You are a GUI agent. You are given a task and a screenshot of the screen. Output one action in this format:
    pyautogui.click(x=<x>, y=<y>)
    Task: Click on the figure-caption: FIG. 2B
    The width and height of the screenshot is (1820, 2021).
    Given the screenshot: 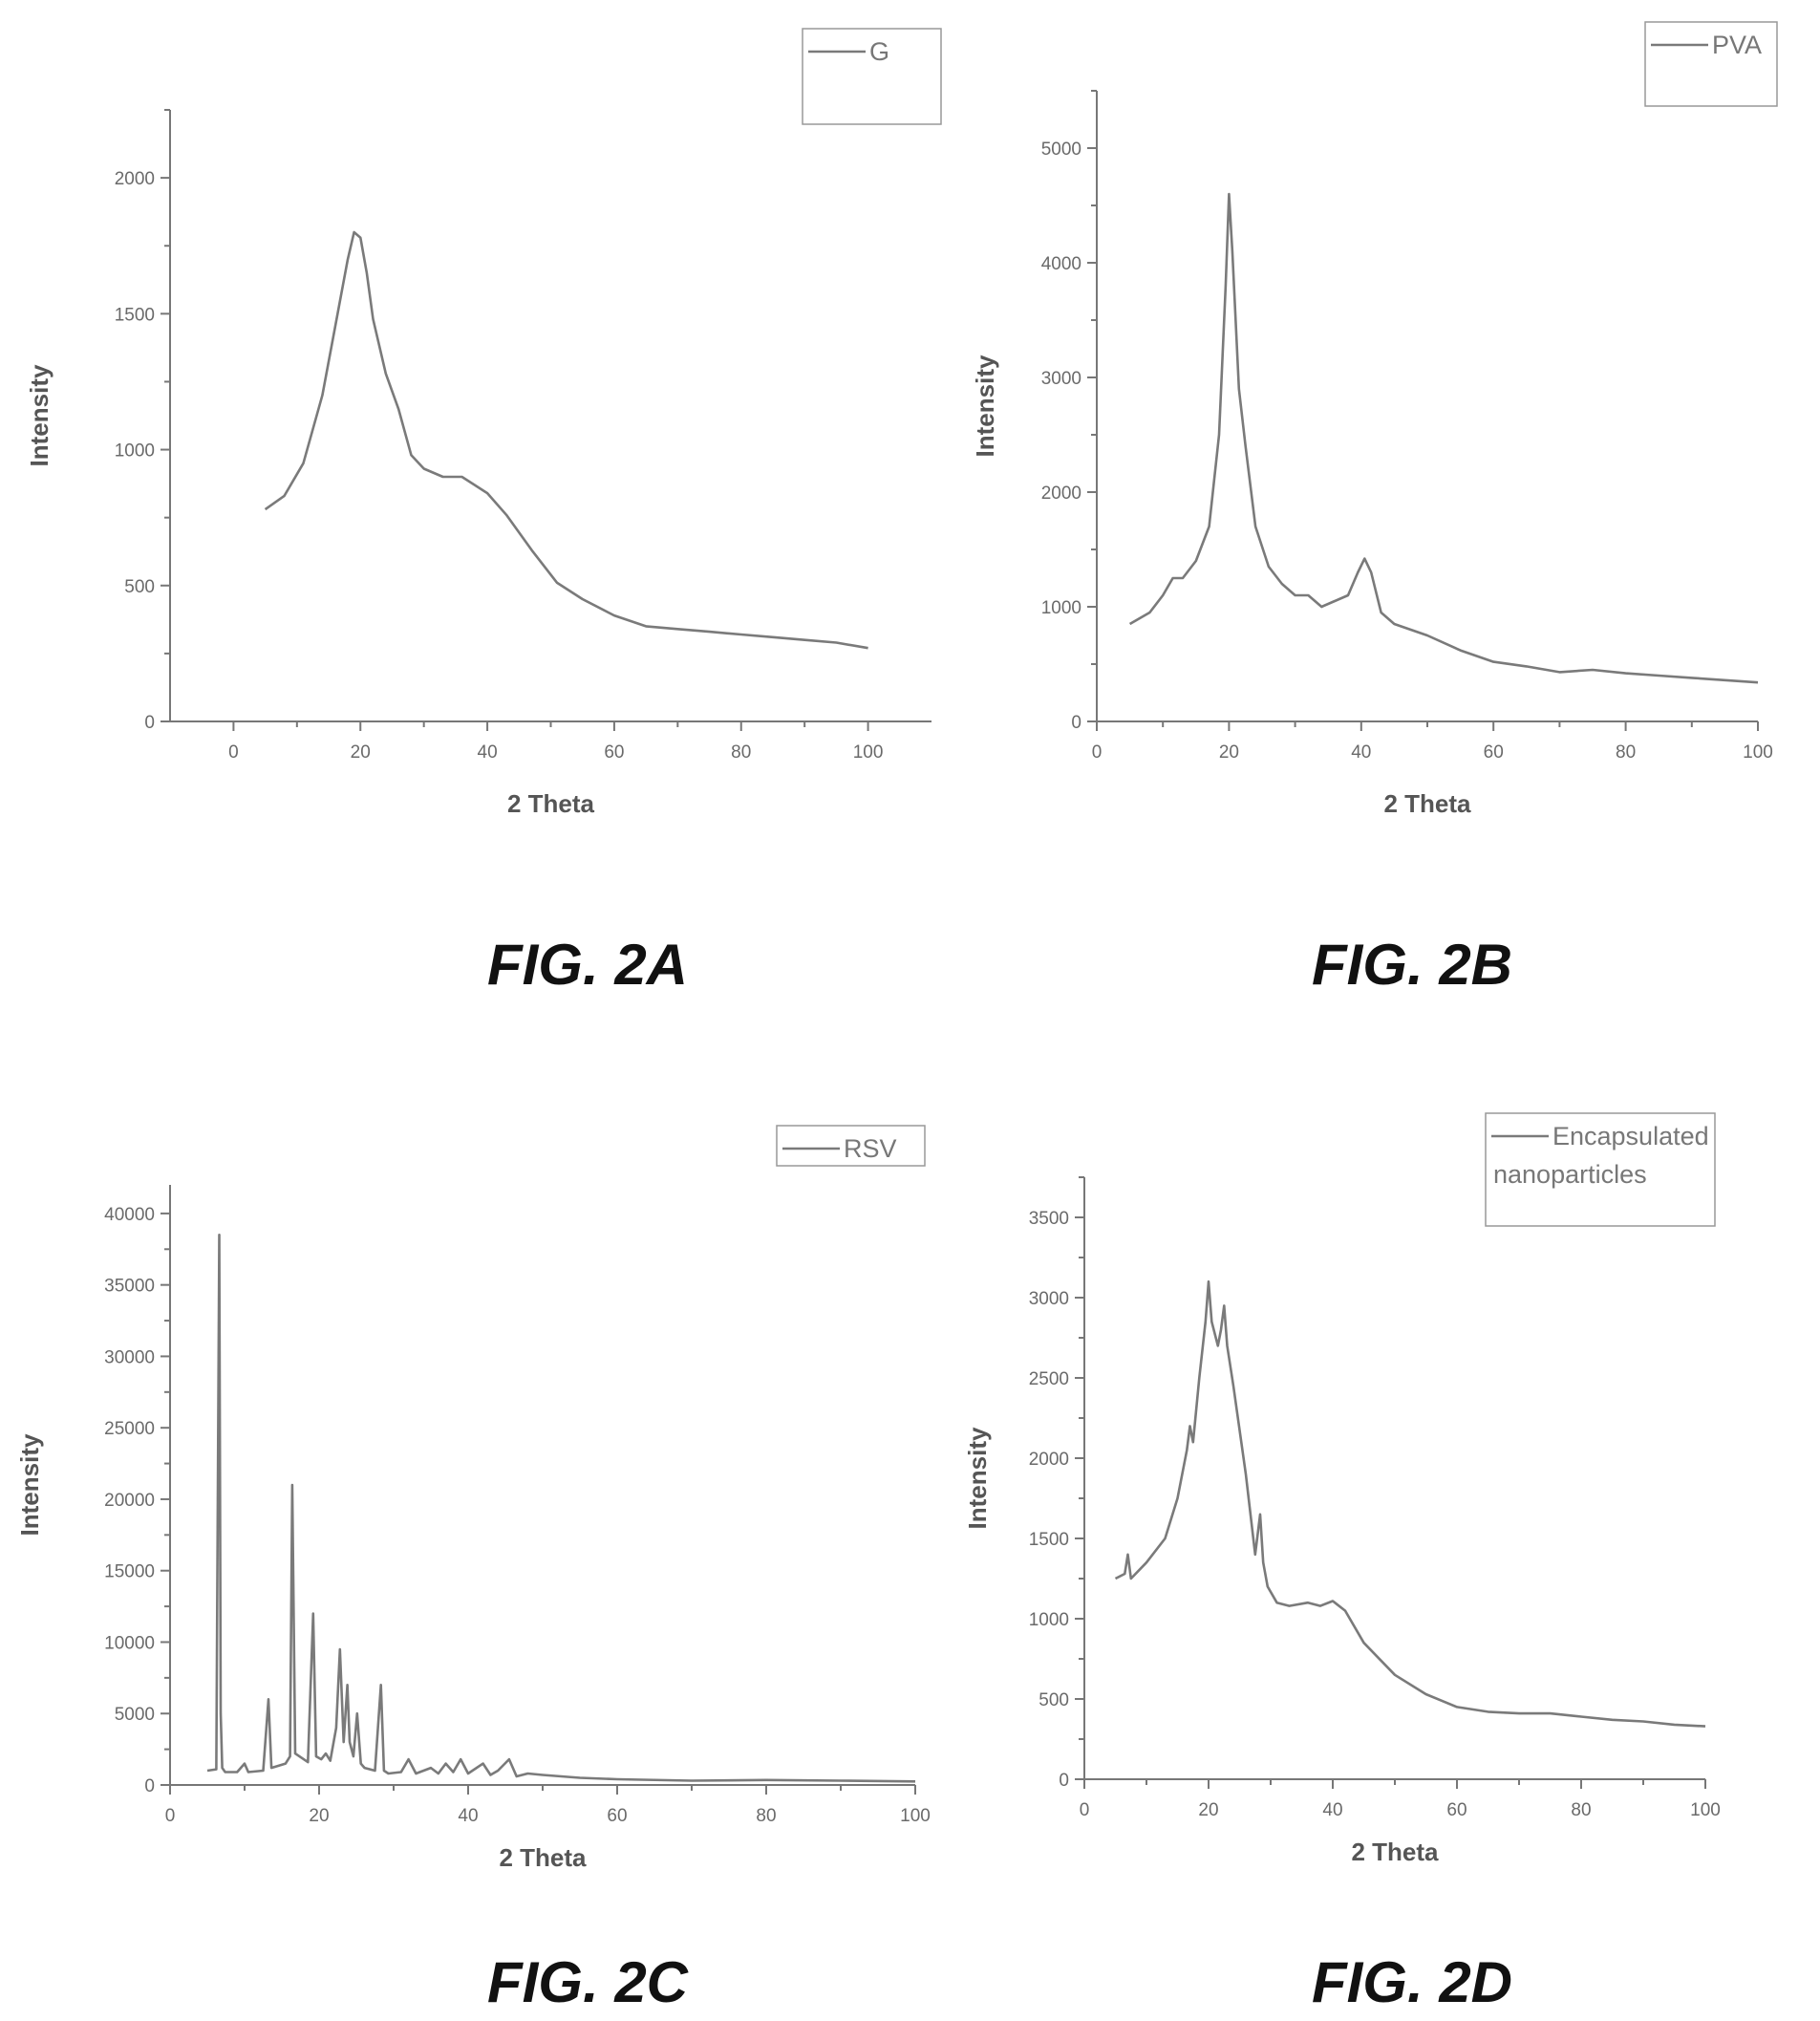 What is the action you would take?
    pyautogui.click(x=1412, y=965)
    